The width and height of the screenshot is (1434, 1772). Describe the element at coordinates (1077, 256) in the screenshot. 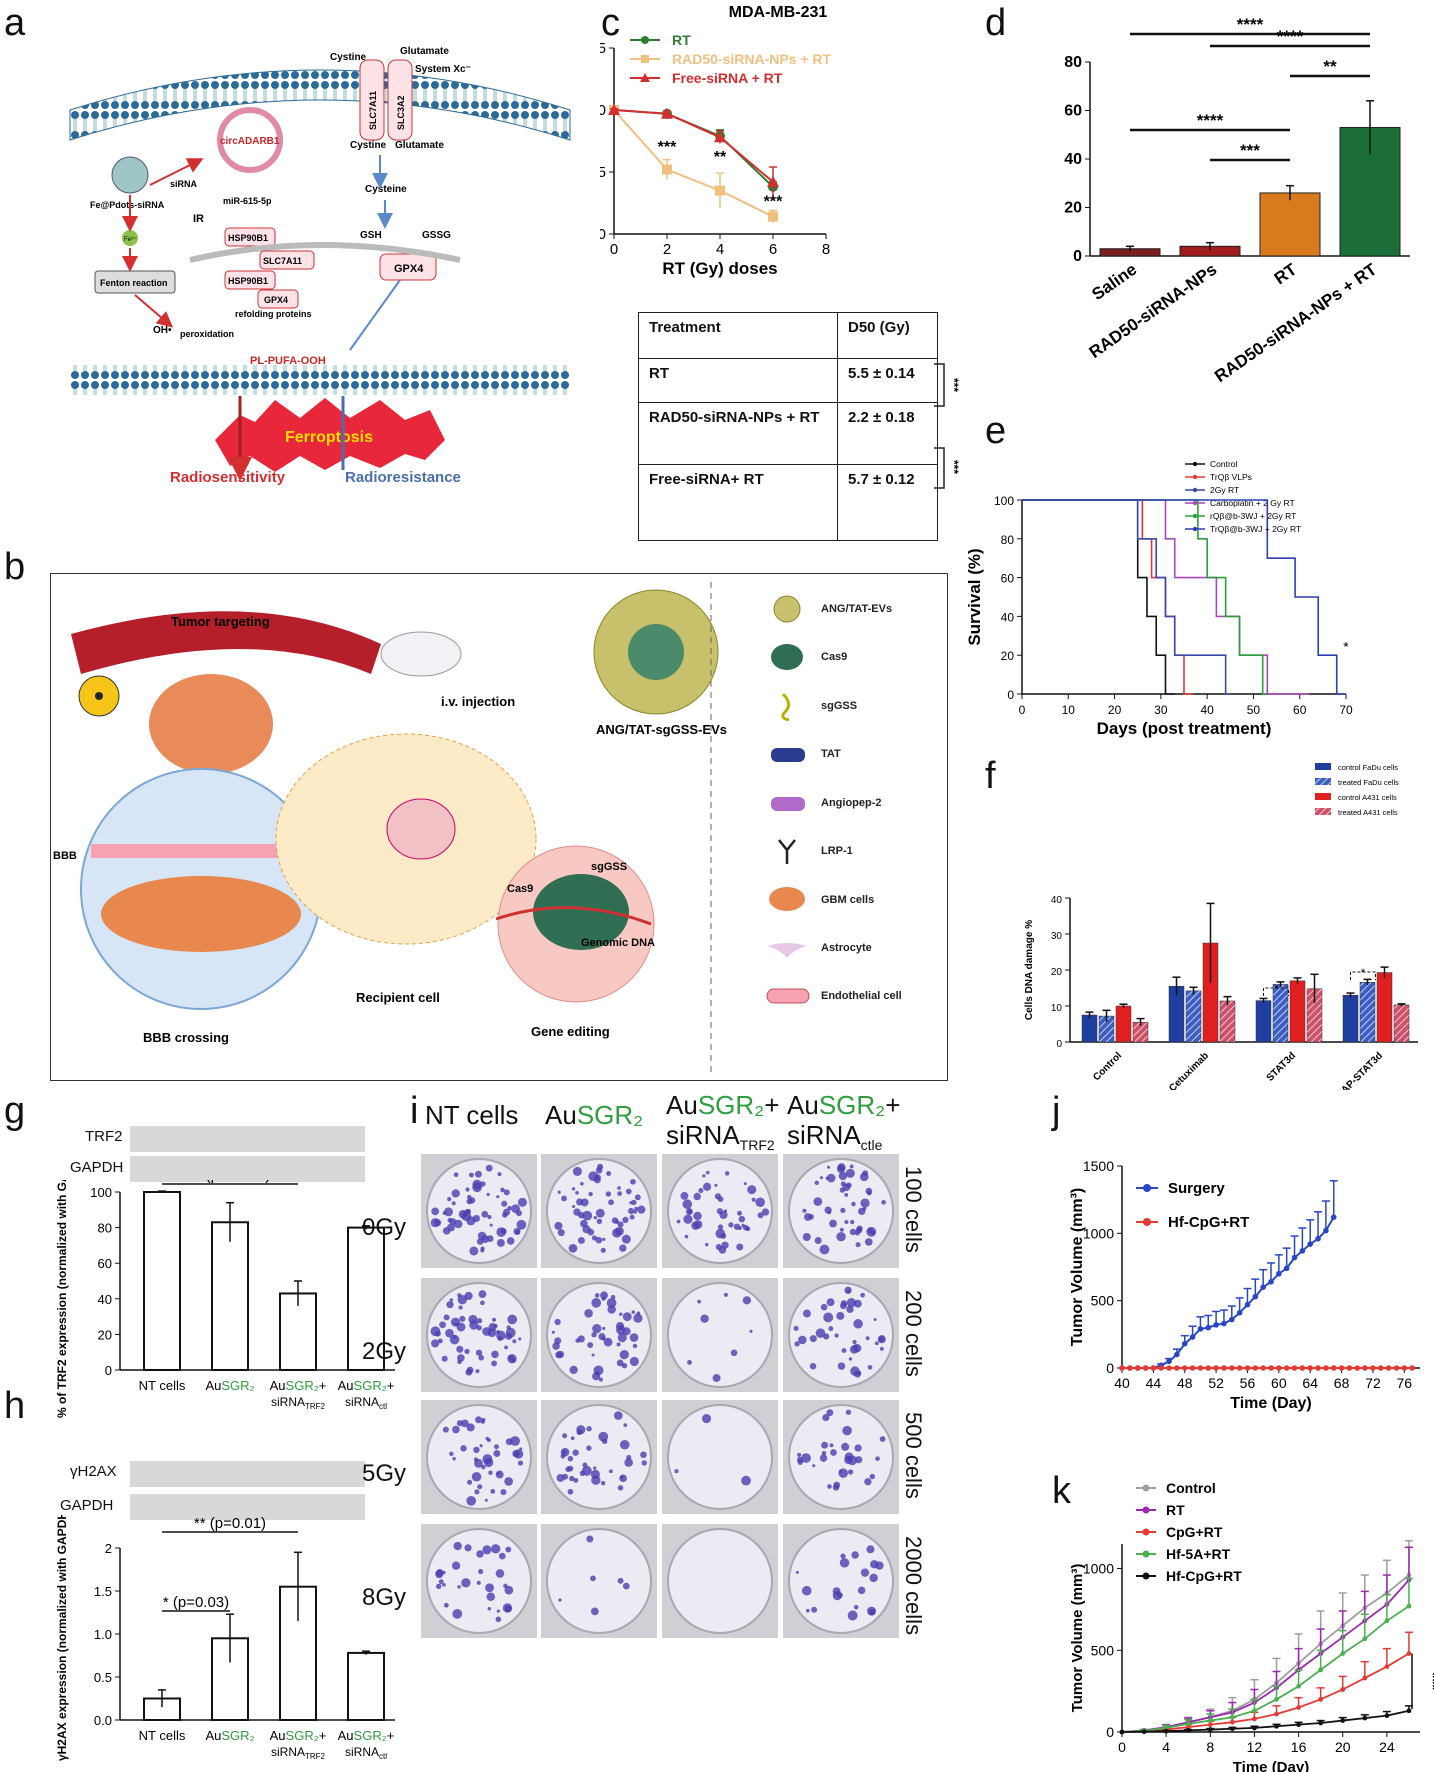

I see `d-ytick-label-0: 0` at that location.